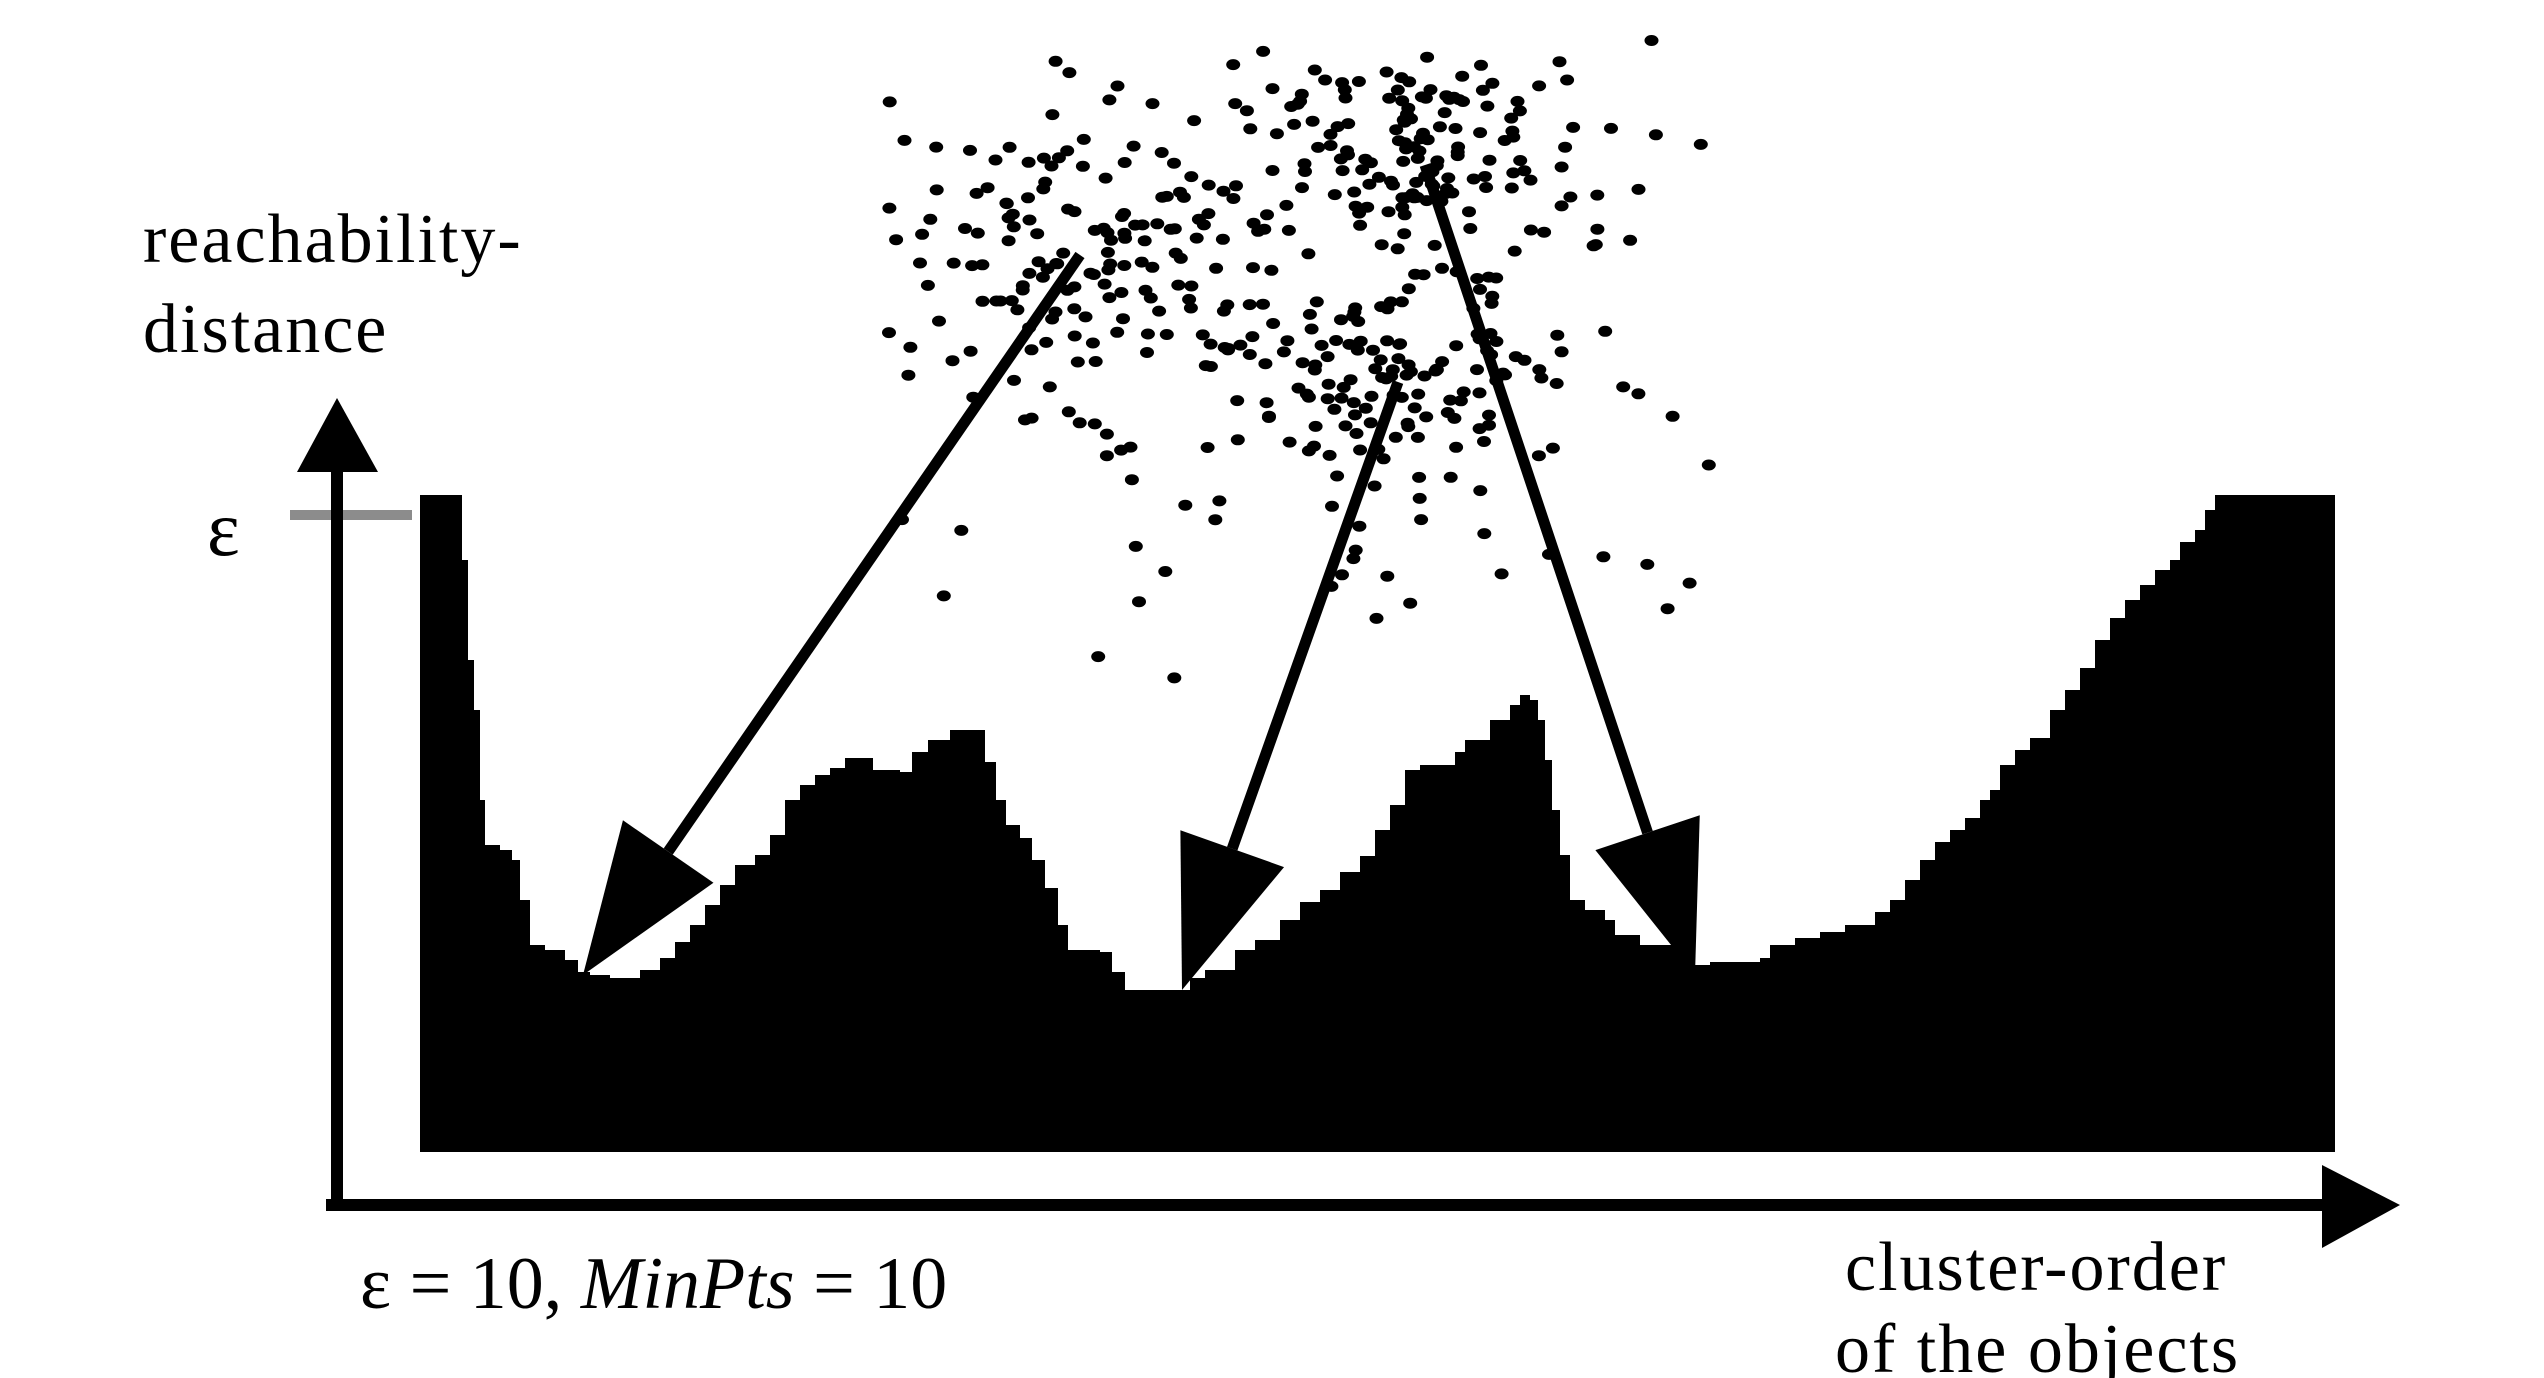 This screenshot has width=2544, height=1378. I want to click on arrow-shaft, so click(874, 553).